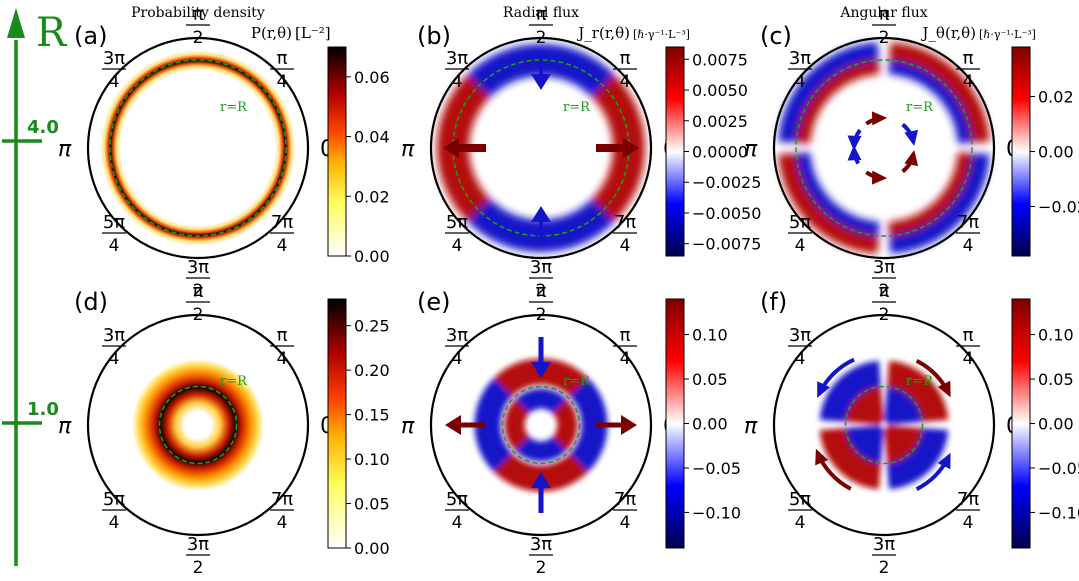 Image resolution: width=1079 pixels, height=581 pixels. Describe the element at coordinates (883, 13) in the screenshot. I see `column-title: Angular flux` at that location.